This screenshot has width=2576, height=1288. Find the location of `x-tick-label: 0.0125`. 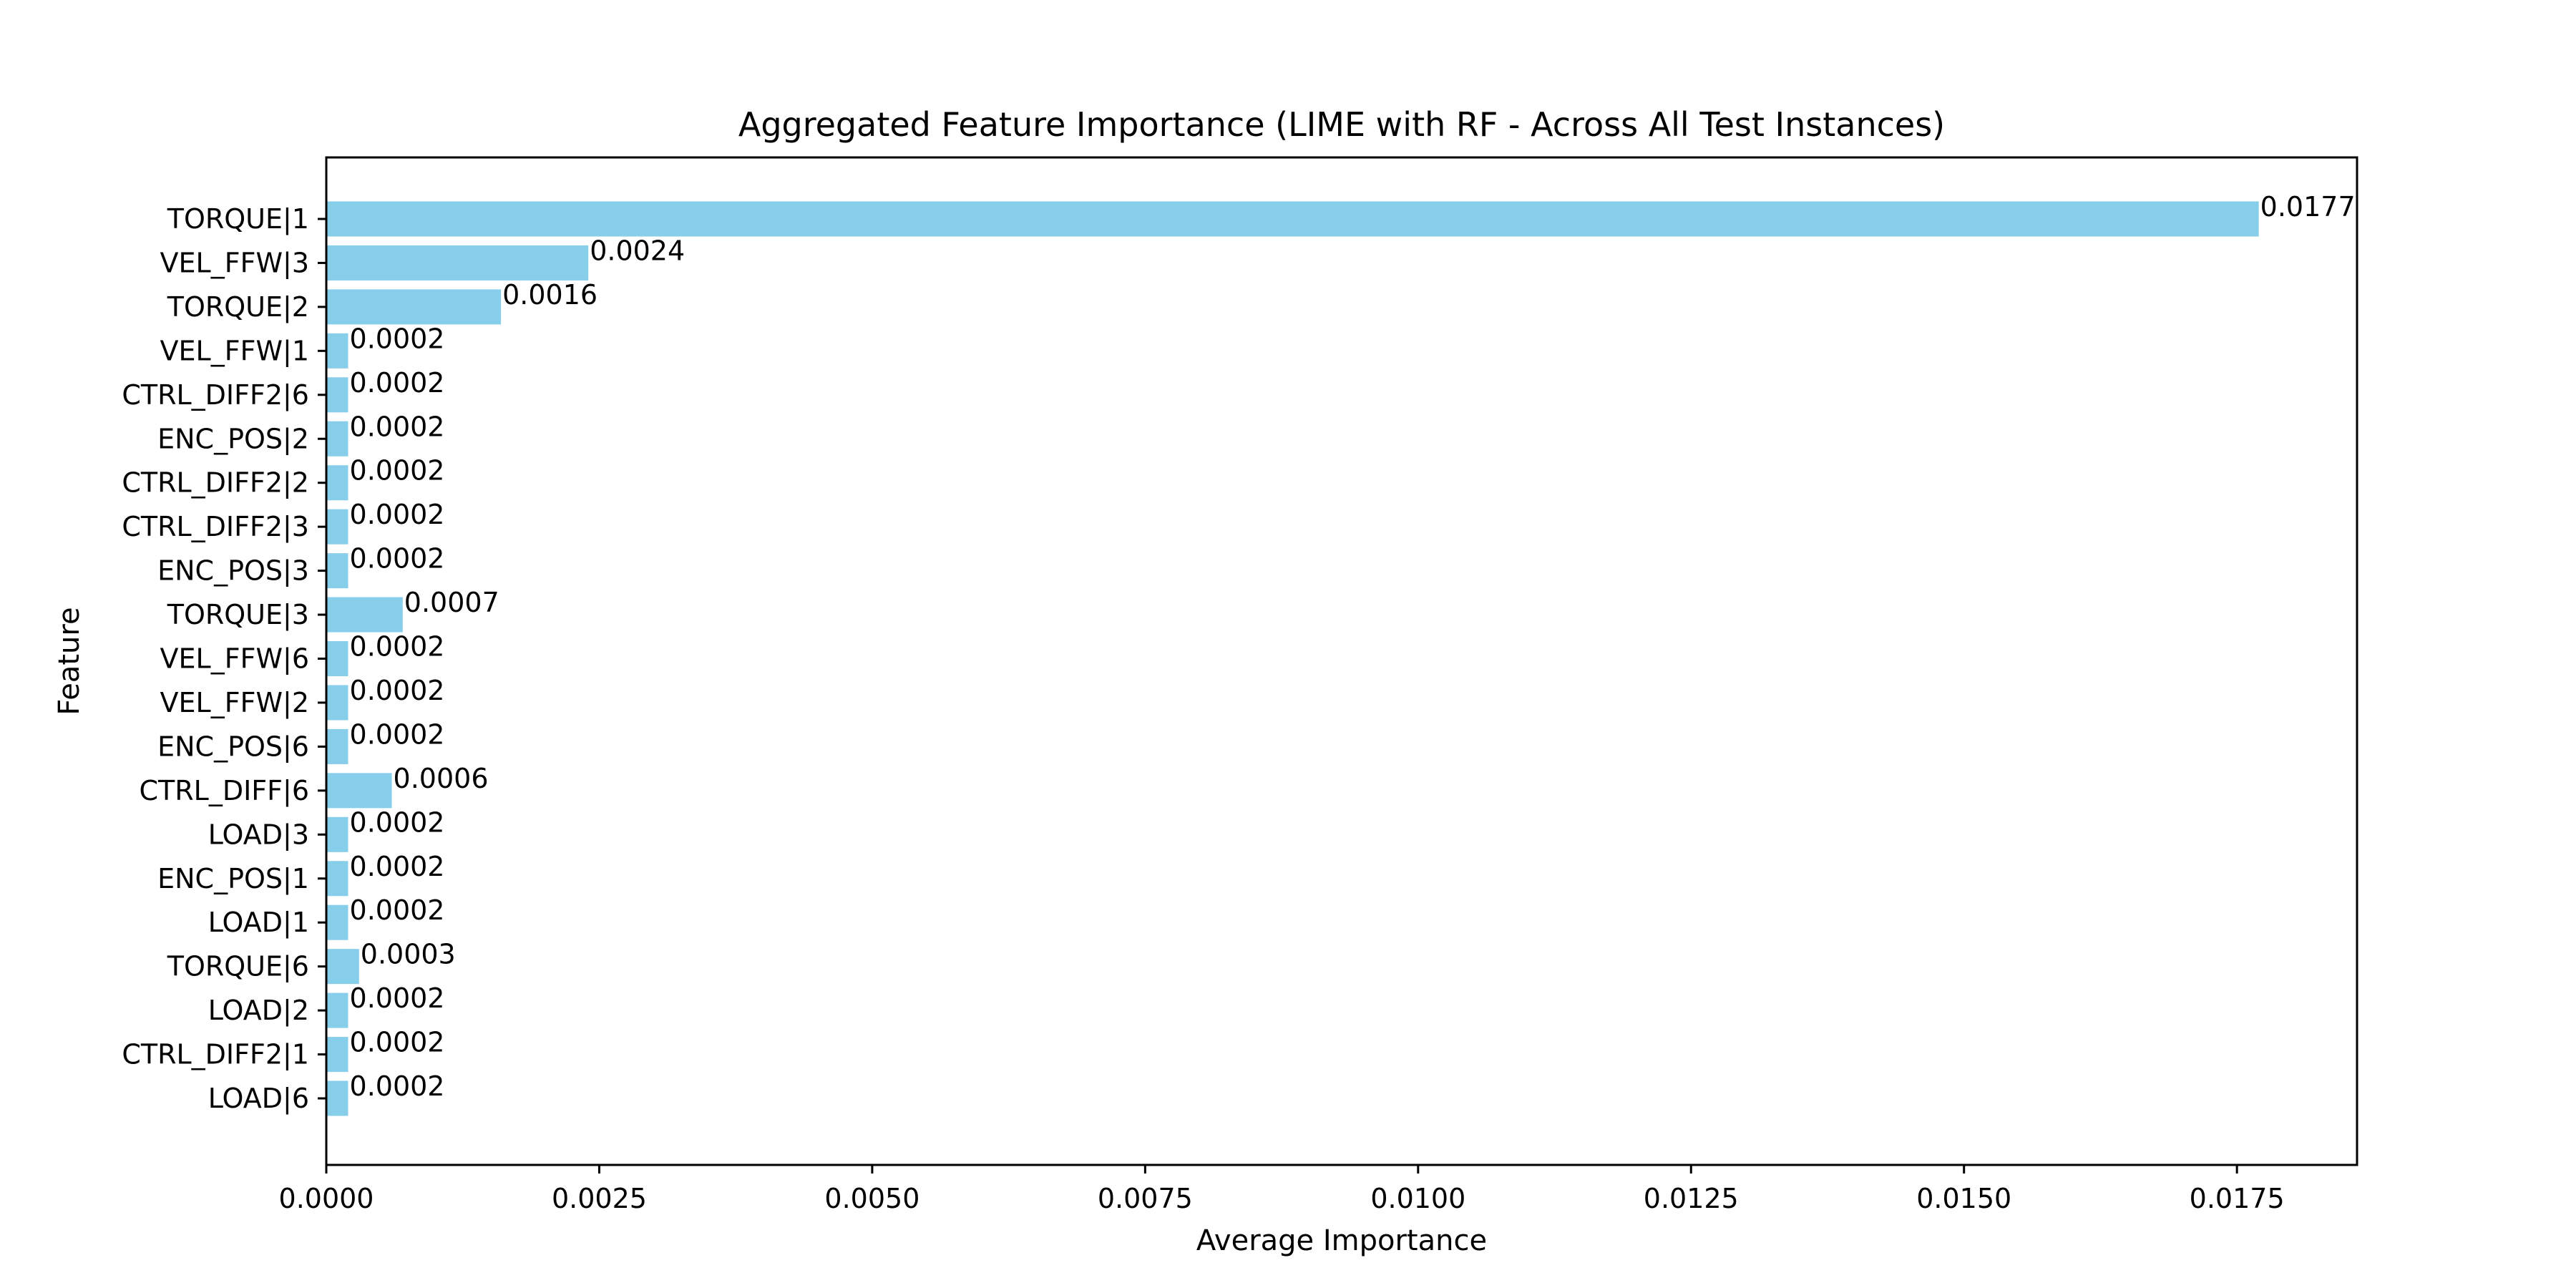

x-tick-label: 0.0125 is located at coordinates (1691, 1198).